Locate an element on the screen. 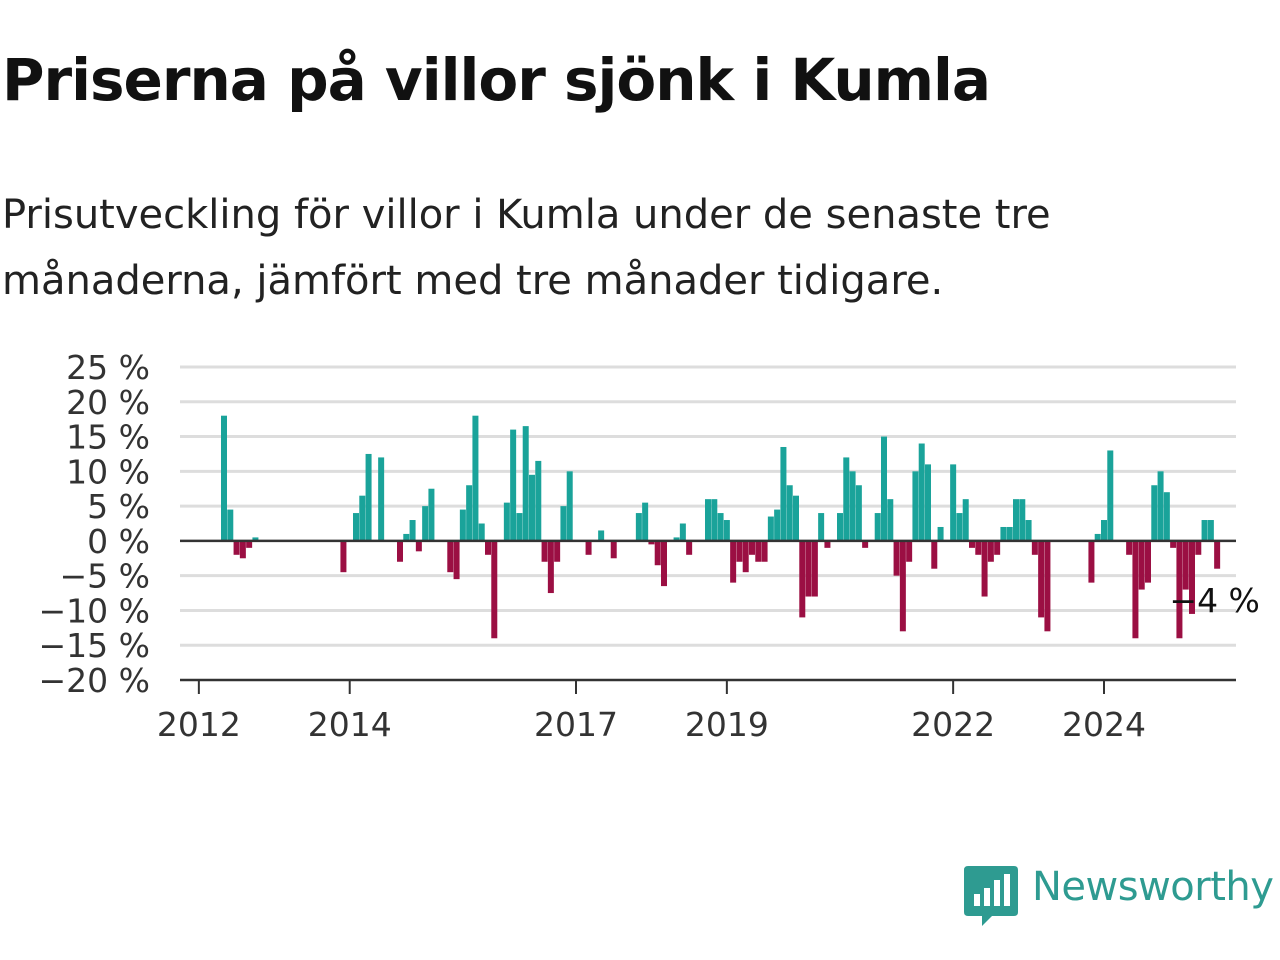 Image resolution: width=1280 pixels, height=960 pixels. y-tick-label: 0 % is located at coordinates (118, 541).